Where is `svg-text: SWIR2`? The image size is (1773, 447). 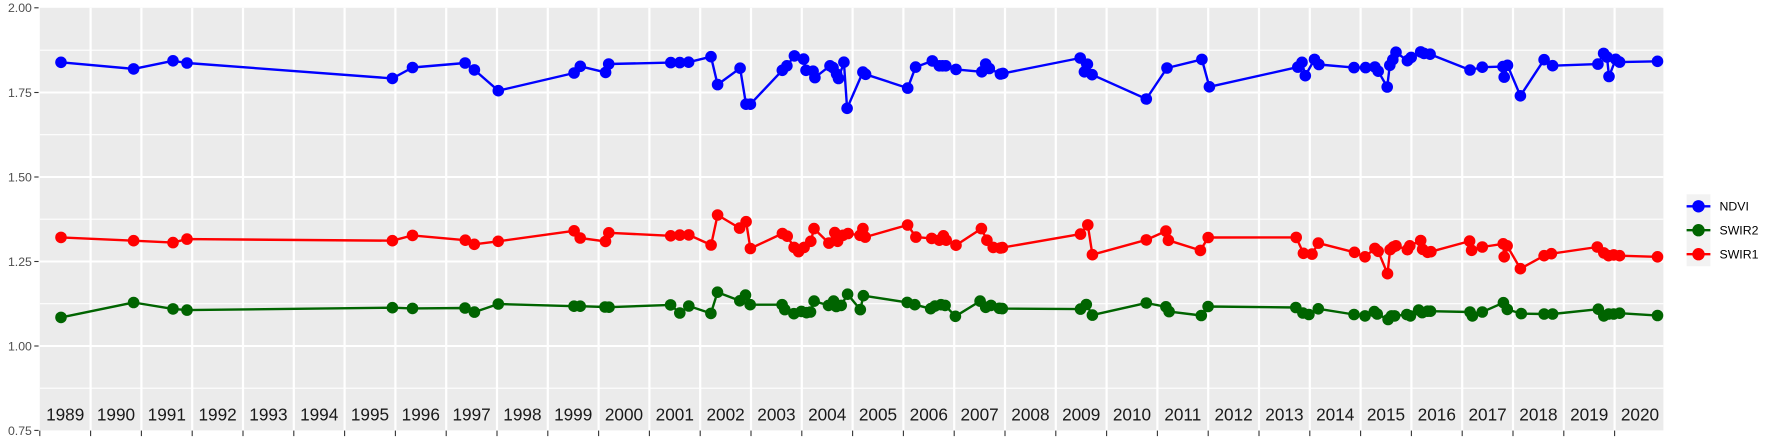 svg-text: SWIR2 is located at coordinates (1739, 231).